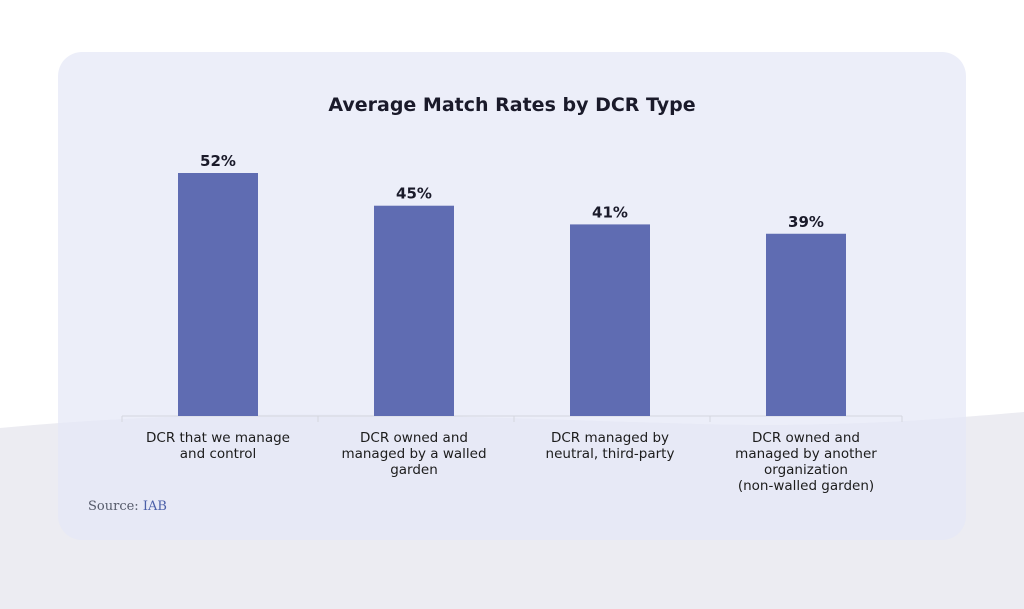  I want to click on source-note: Source: IAB, so click(127, 506).